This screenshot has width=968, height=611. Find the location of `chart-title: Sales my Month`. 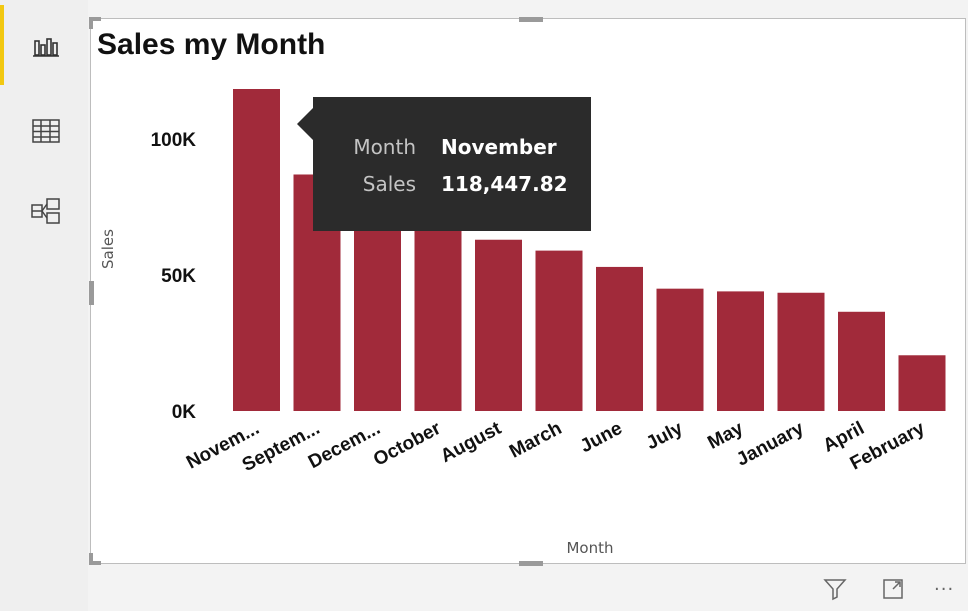

chart-title: Sales my Month is located at coordinates (211, 44).